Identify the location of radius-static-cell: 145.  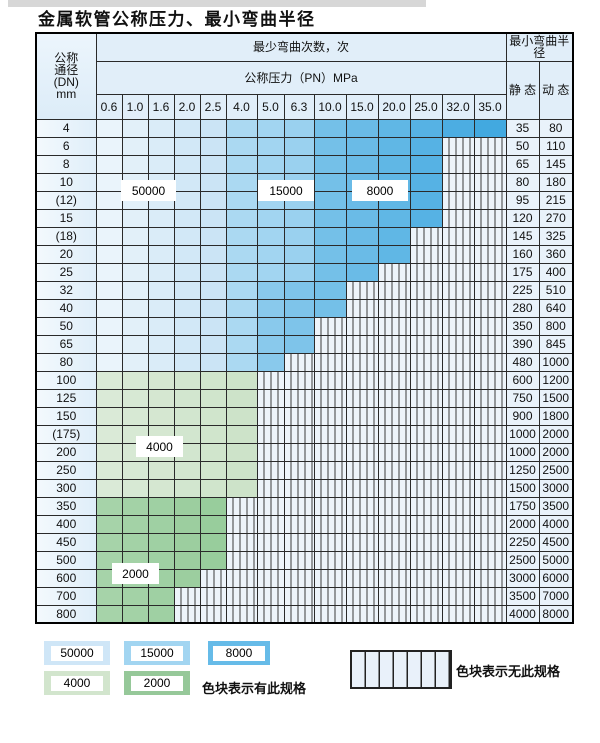
(522, 236).